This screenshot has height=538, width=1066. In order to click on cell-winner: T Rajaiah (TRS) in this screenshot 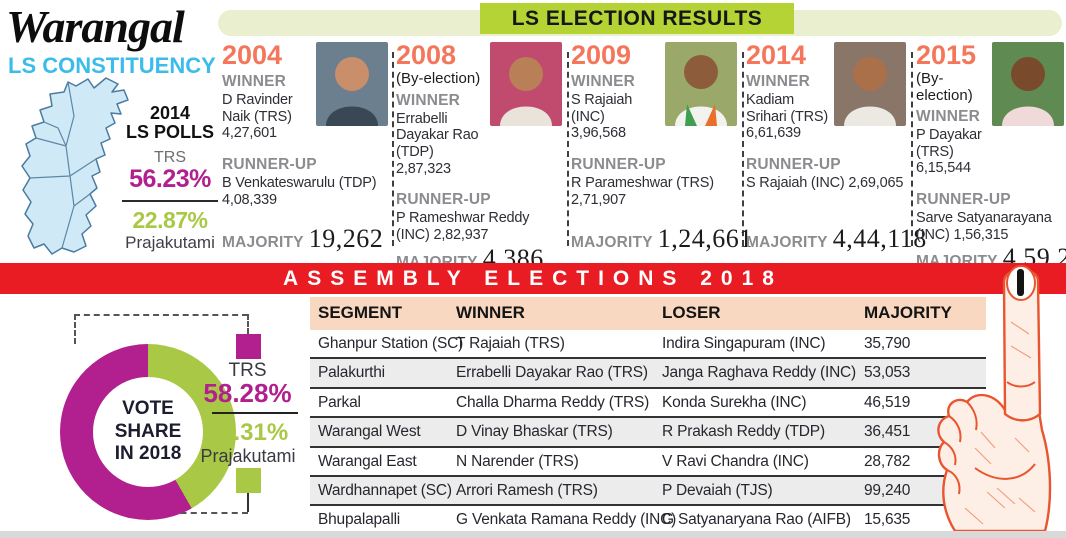, I will do `click(510, 343)`.